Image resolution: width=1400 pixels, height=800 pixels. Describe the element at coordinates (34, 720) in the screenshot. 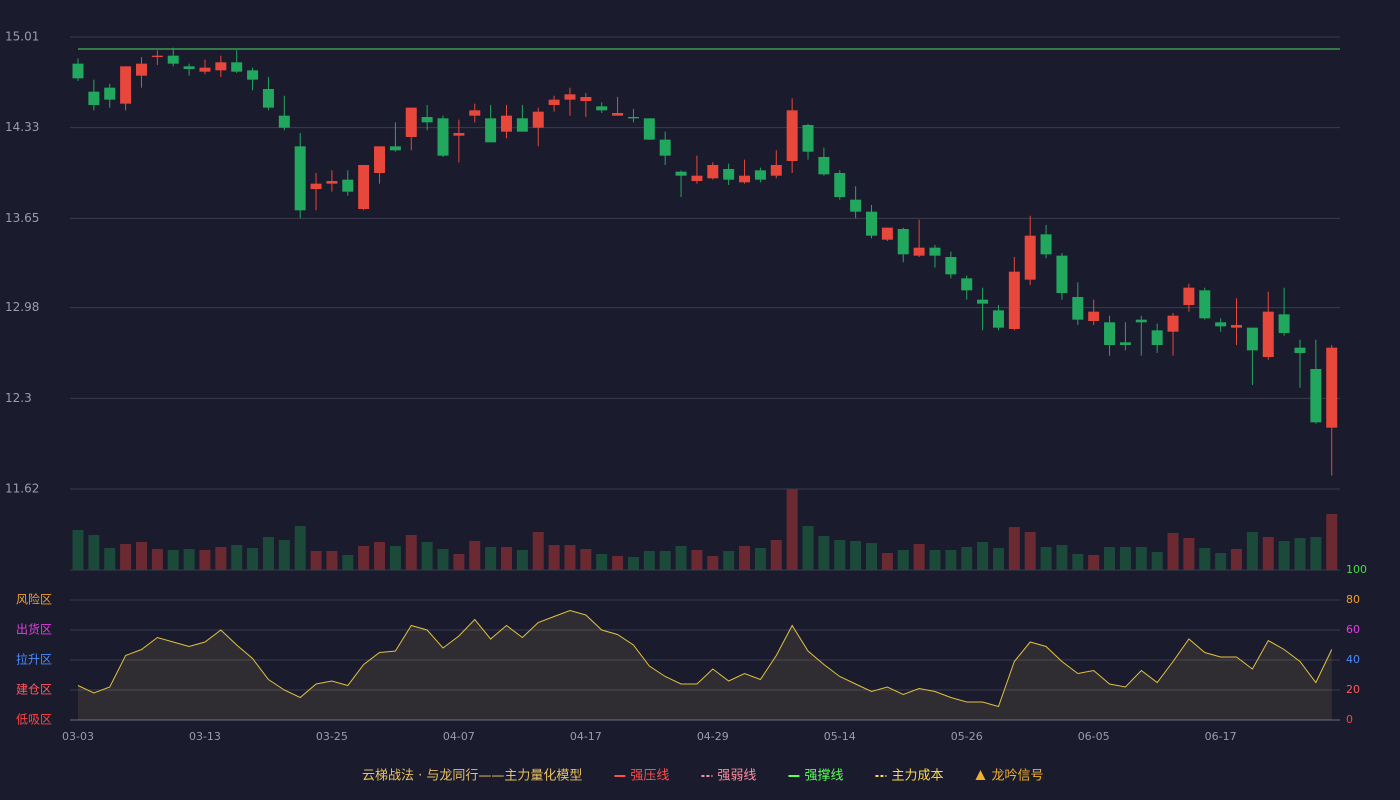

I see `zone-label: 低吸区` at that location.